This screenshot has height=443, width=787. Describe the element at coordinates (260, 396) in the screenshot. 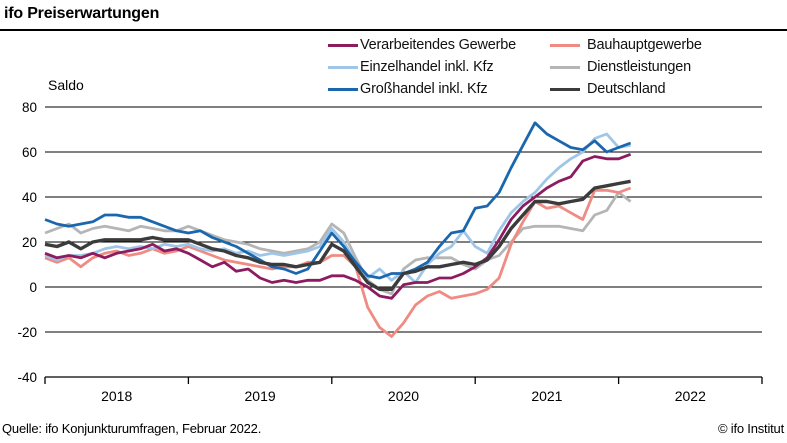

I see `x-tick-label-2019: 2019` at that location.